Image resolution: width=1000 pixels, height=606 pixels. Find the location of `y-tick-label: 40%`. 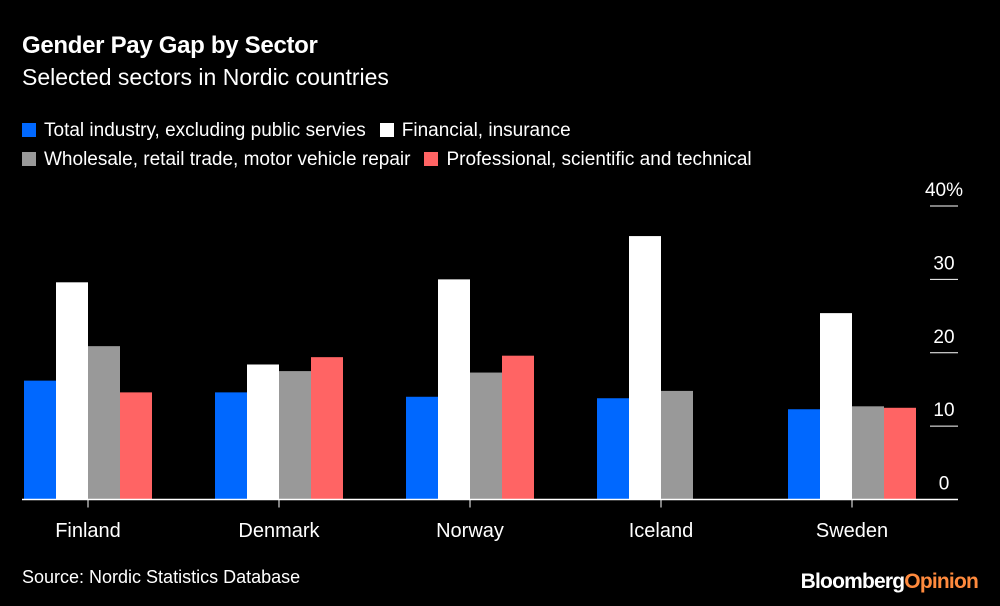

y-tick-label: 40% is located at coordinates (944, 190).